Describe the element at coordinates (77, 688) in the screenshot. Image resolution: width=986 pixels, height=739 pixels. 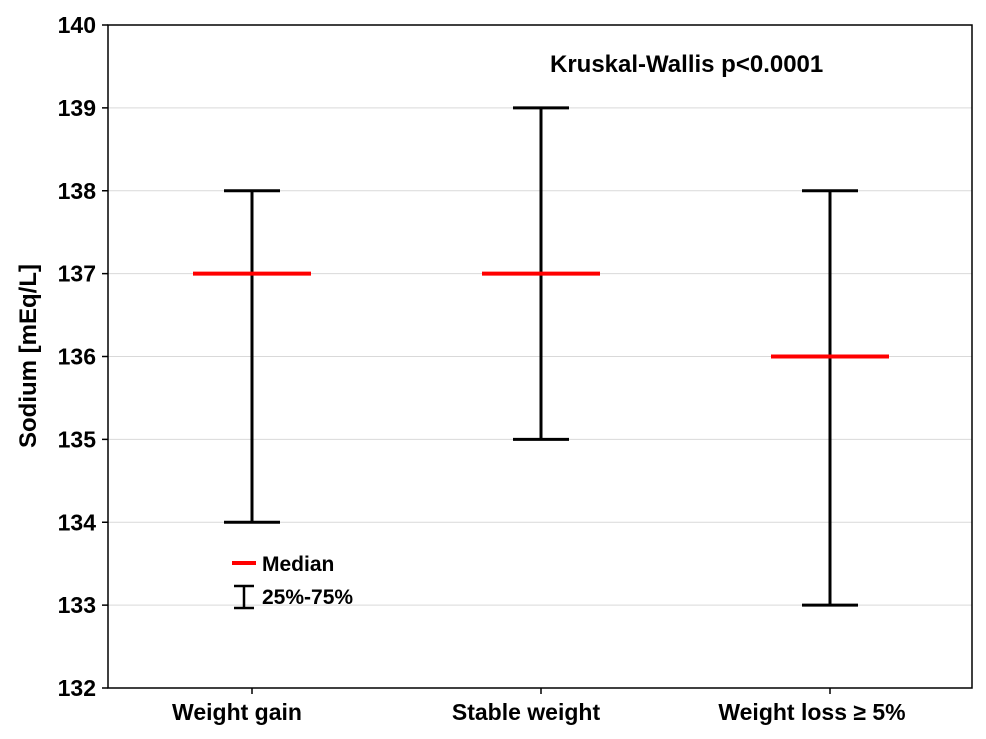
I see `y-tick-label-132: 132` at that location.